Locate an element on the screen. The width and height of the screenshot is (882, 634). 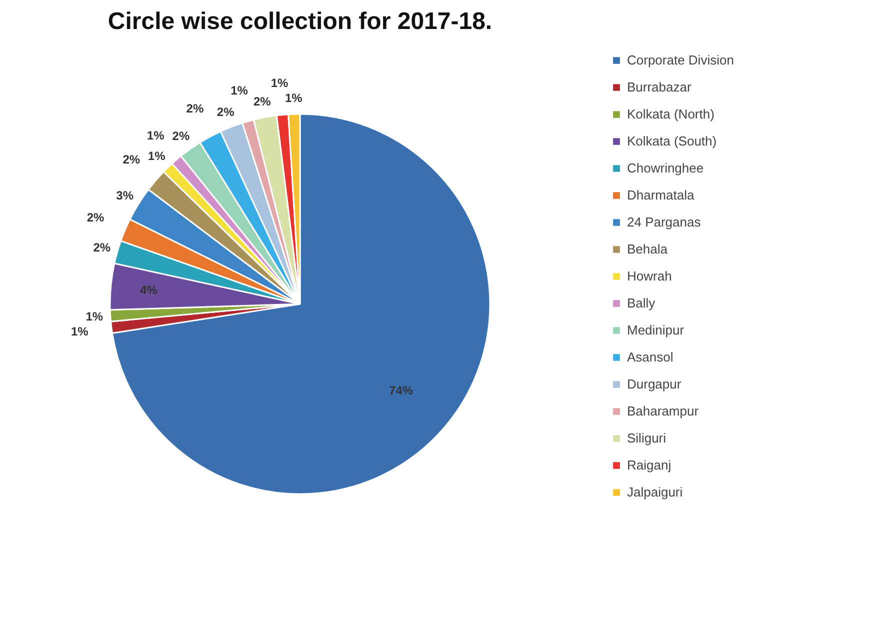
legend-label: 24 Parganas is located at coordinates (664, 222).